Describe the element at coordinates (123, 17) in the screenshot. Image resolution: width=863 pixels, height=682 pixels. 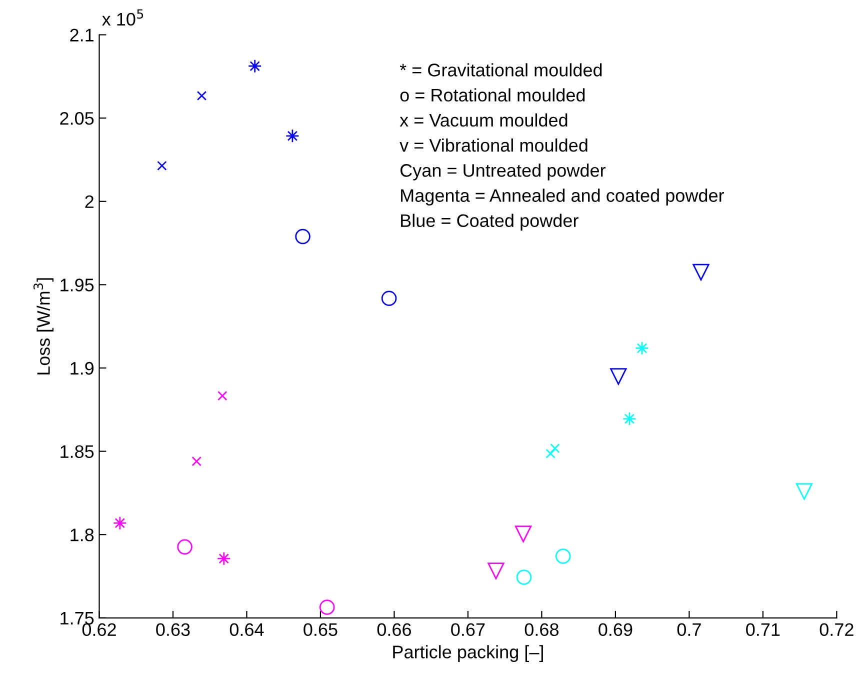
I see `text: x 10$^{5}$` at that location.